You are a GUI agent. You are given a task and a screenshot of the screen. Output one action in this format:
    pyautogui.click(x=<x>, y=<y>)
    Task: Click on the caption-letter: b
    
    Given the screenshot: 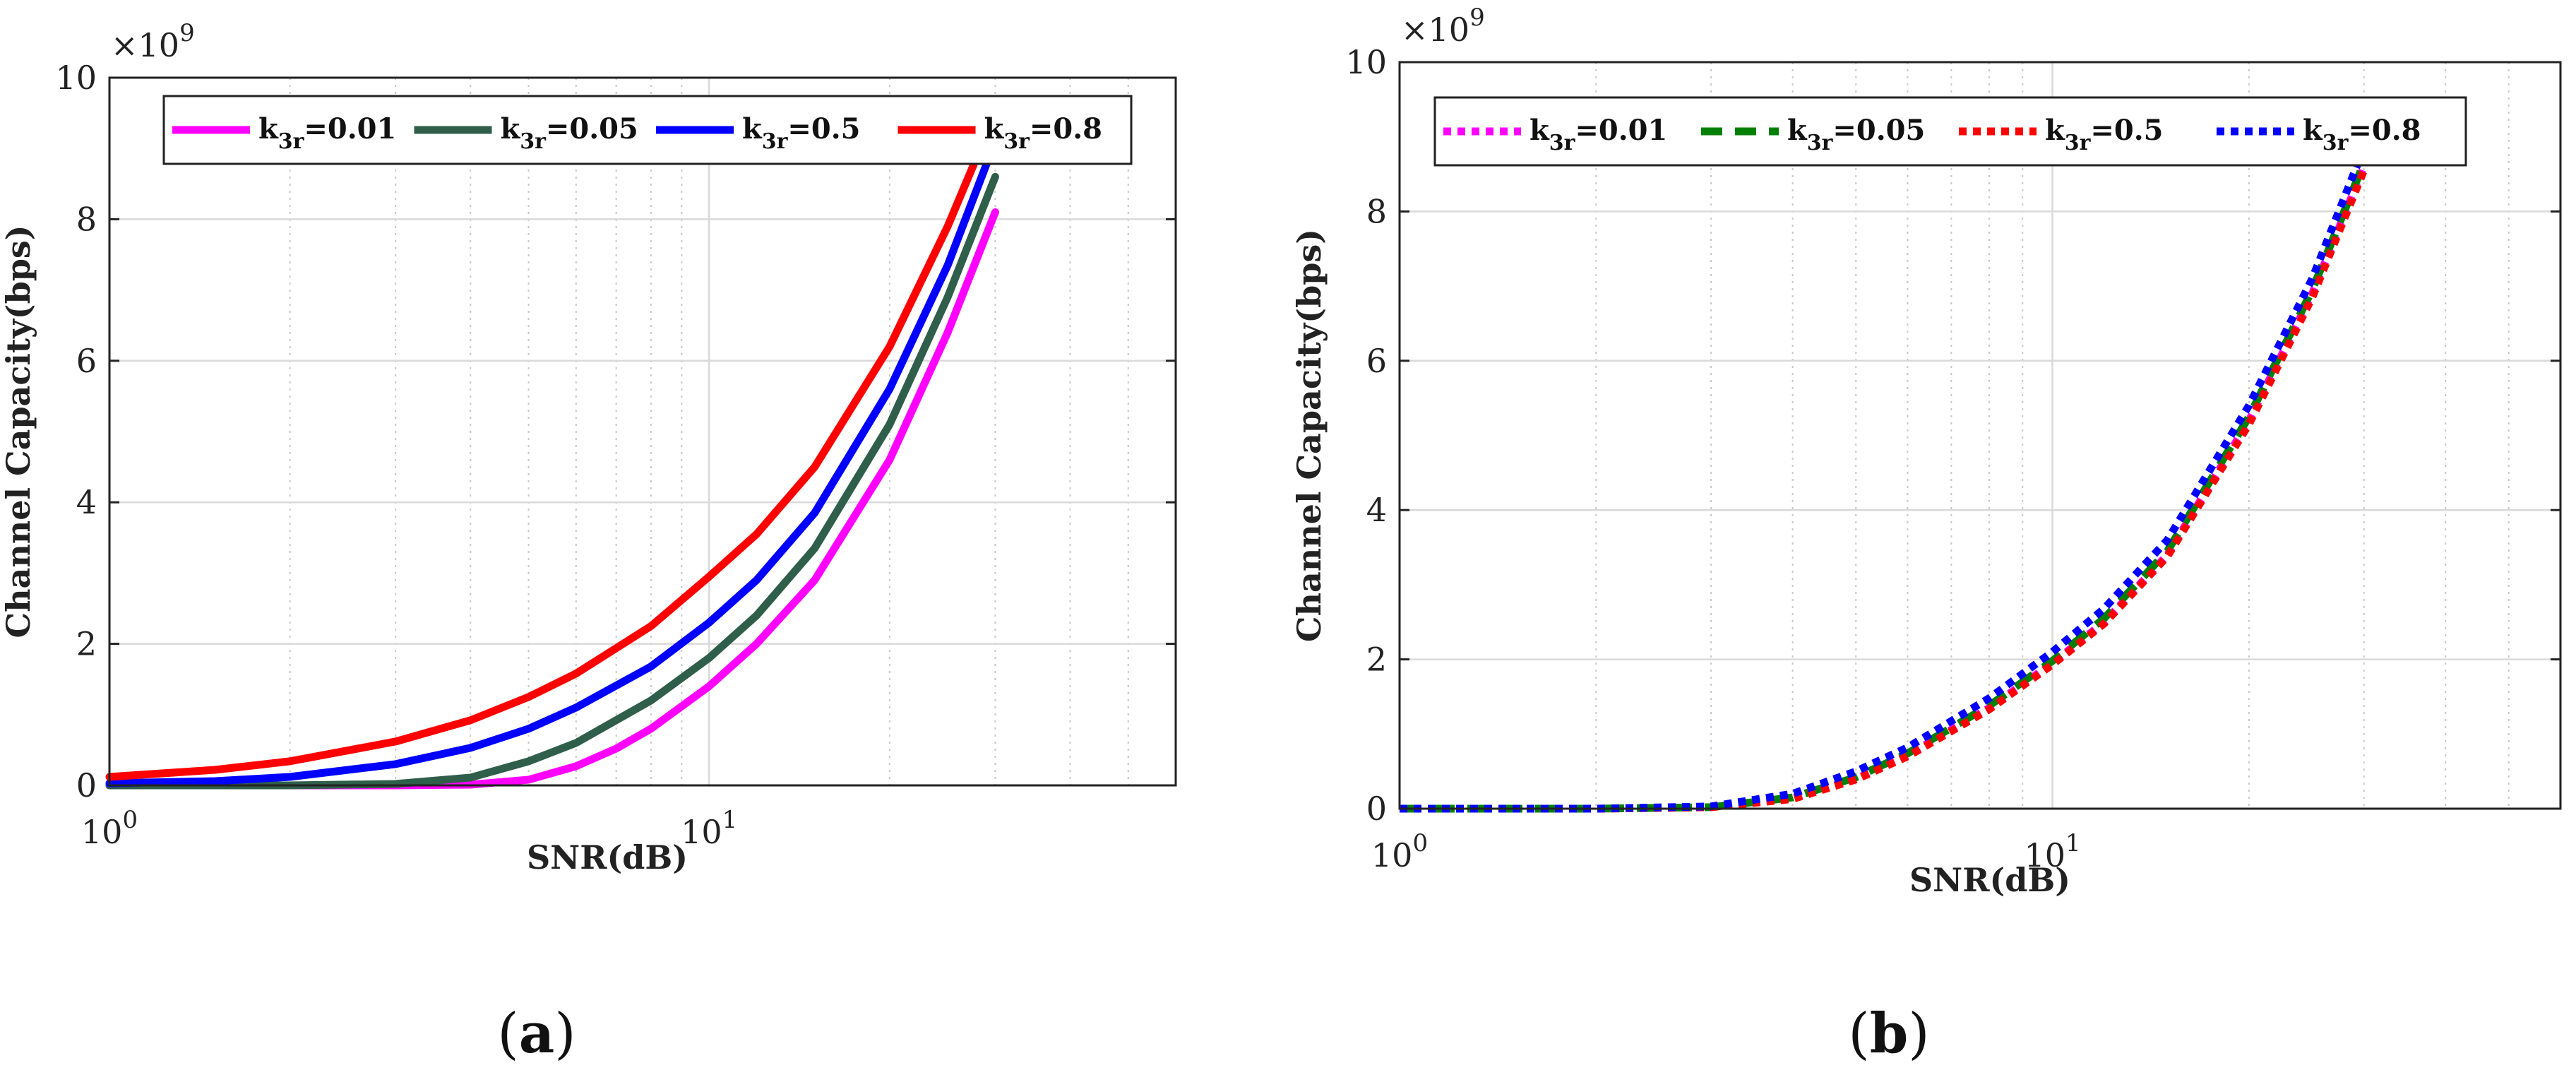 What is the action you would take?
    pyautogui.click(x=1889, y=1033)
    